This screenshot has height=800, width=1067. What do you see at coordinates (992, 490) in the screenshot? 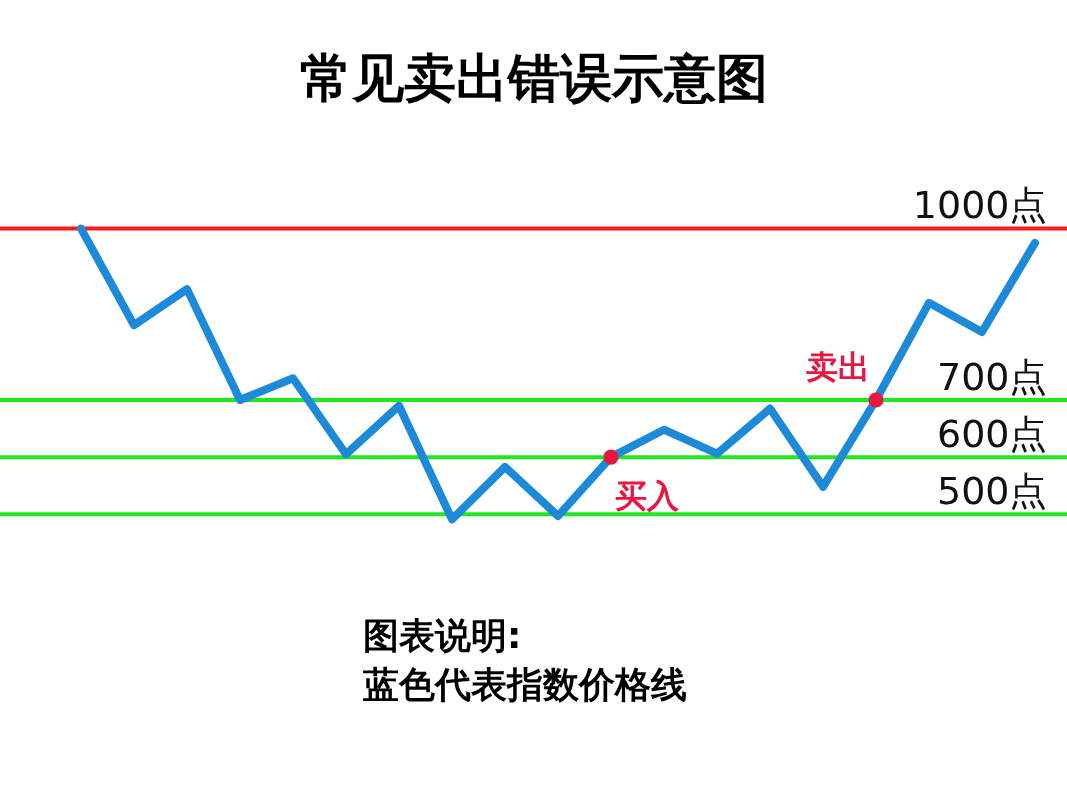
I see `y-tick-label: 500点` at bounding box center [992, 490].